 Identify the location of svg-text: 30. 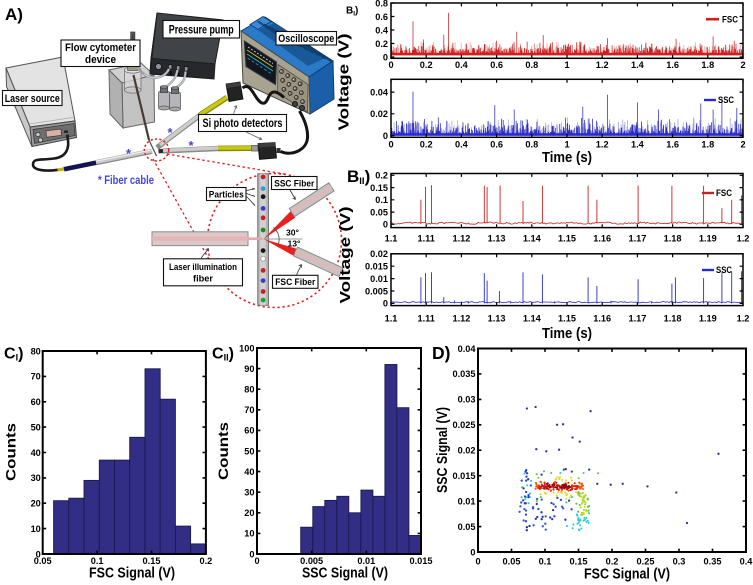
(249, 493).